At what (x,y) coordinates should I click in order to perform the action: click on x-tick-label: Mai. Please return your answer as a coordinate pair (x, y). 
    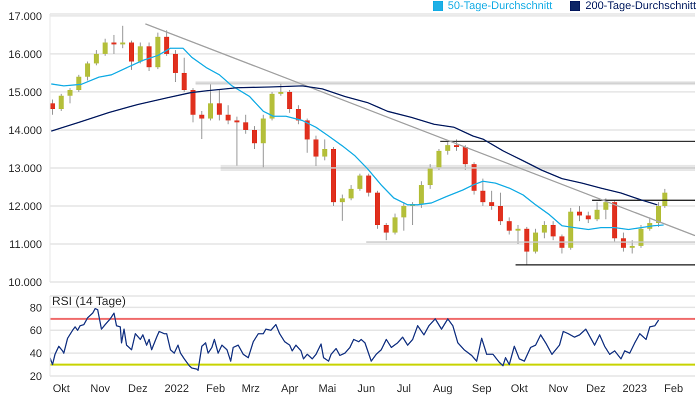
    Looking at the image, I should click on (327, 388).